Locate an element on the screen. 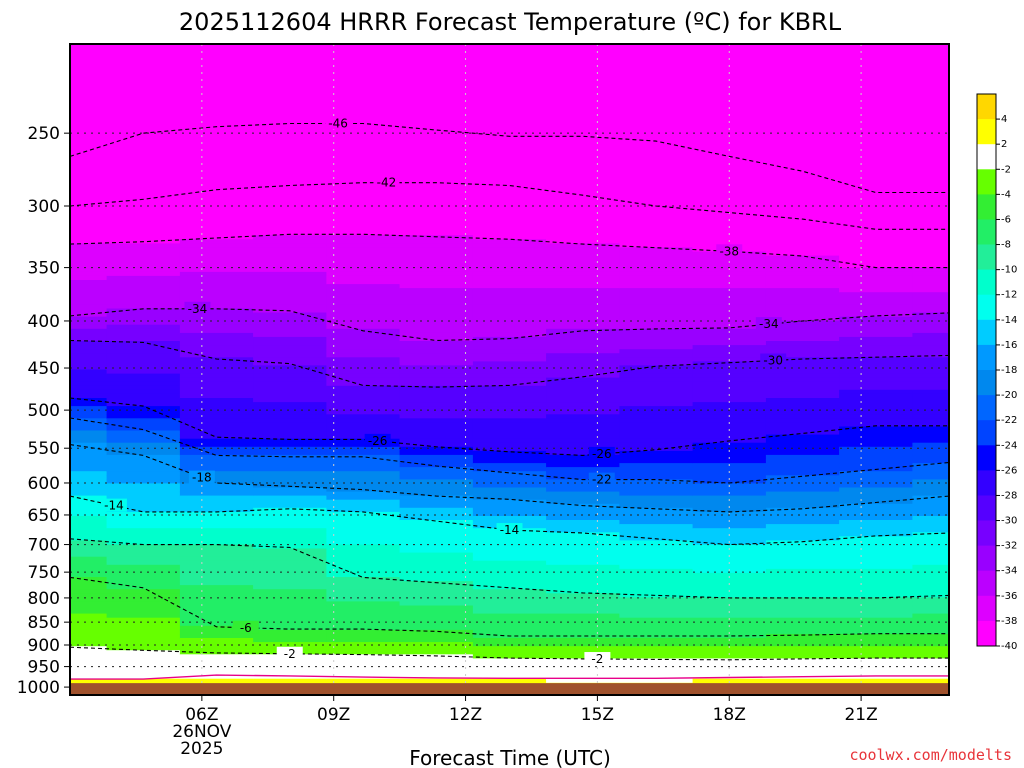 This screenshot has height=768, width=1024. freezing-line is located at coordinates (509, 677).